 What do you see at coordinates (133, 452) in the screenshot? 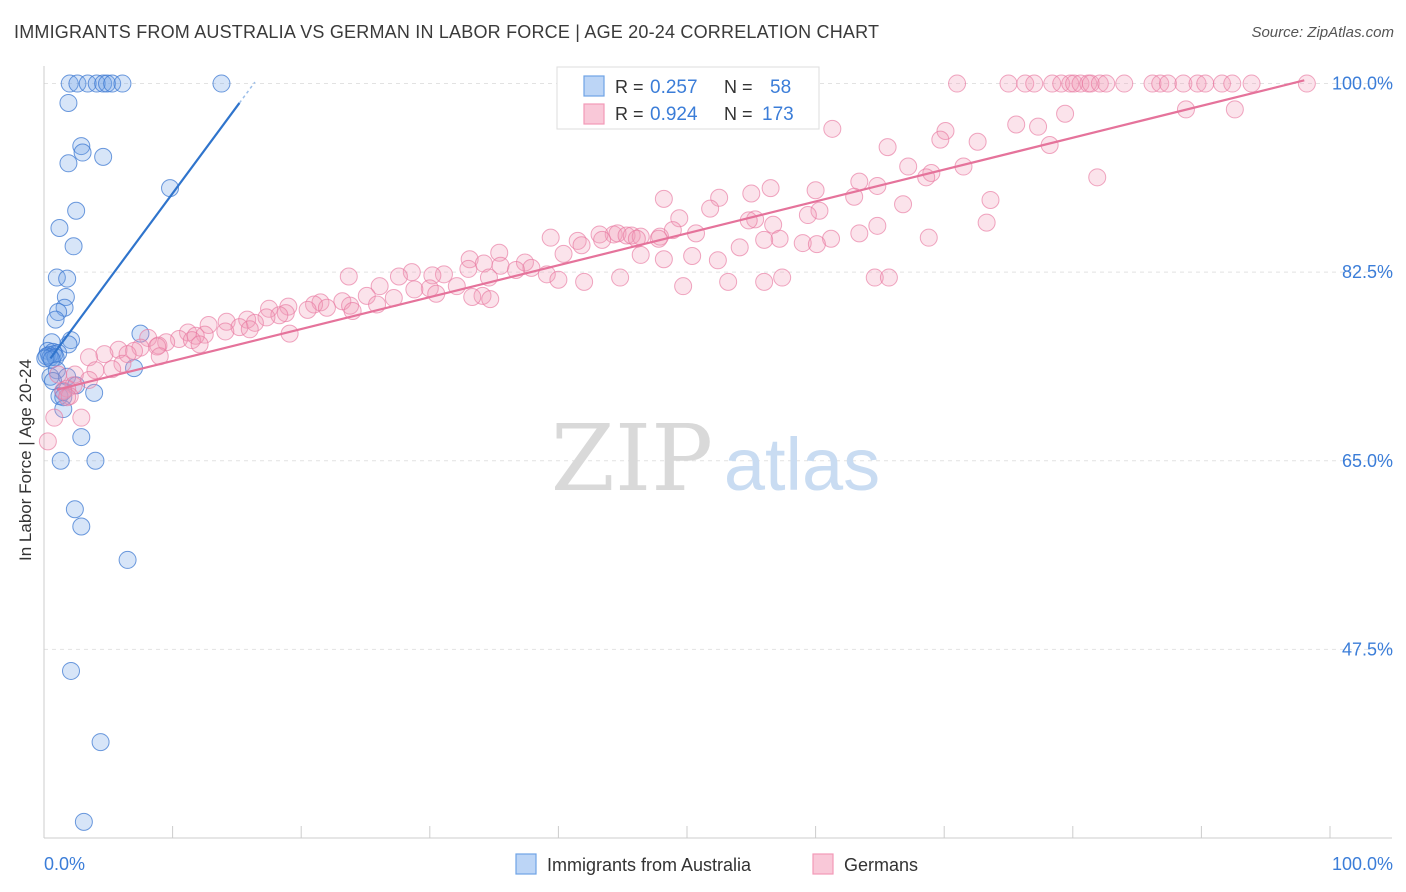
I see `series-immigrants-from-australia` at bounding box center [133, 452].